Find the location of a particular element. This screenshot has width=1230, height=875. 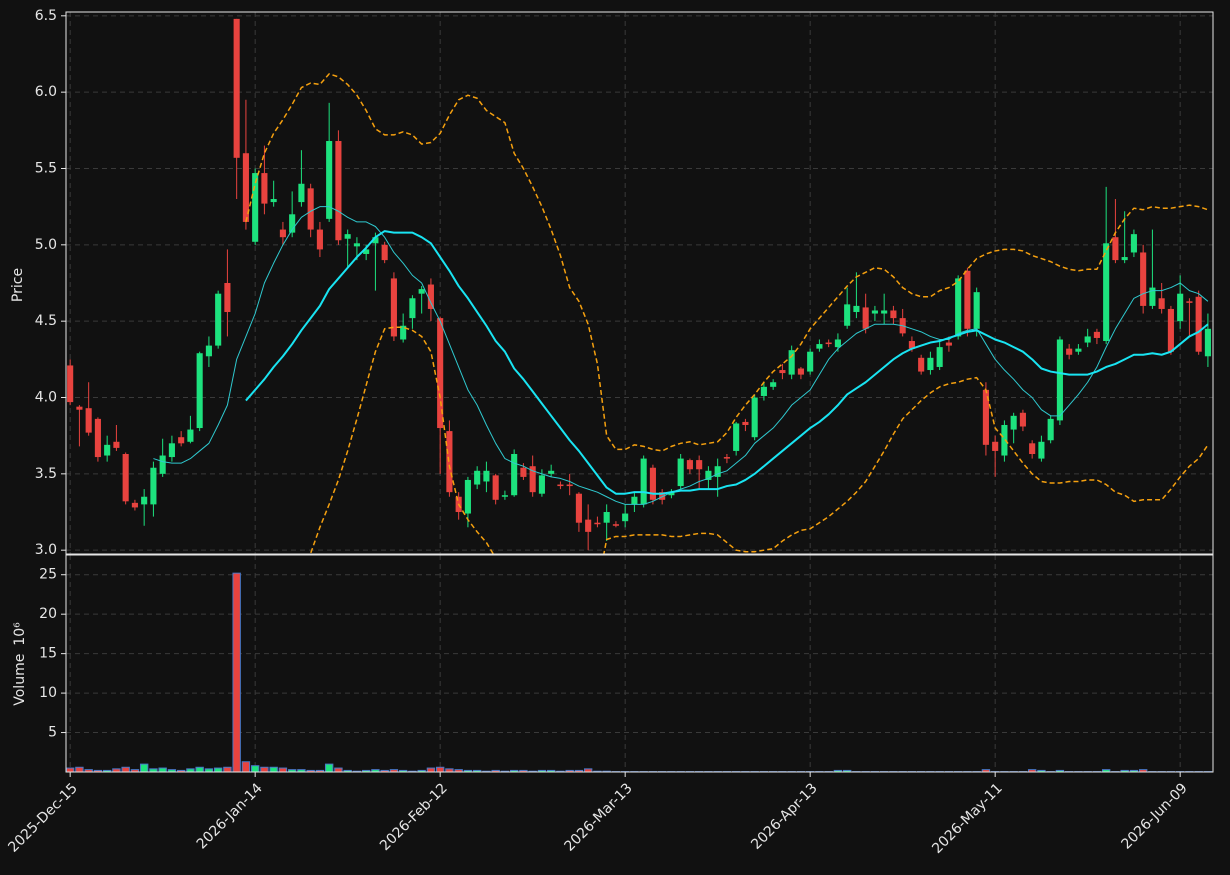

volume-label-multiplier: 10⁶ is located at coordinates (20, 634).